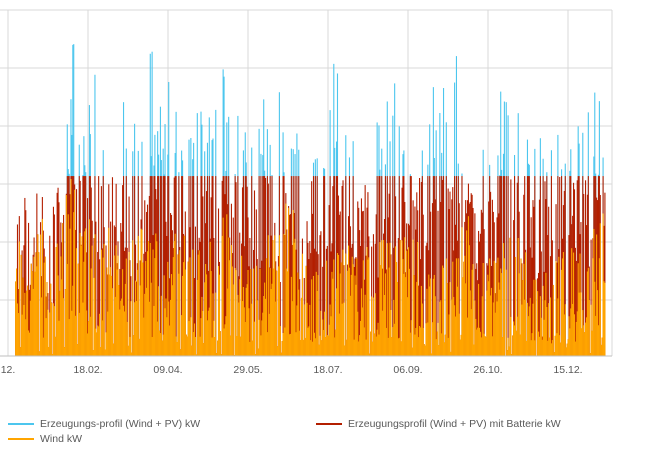  I want to click on x-tick-label: 26.10., so click(487, 370).